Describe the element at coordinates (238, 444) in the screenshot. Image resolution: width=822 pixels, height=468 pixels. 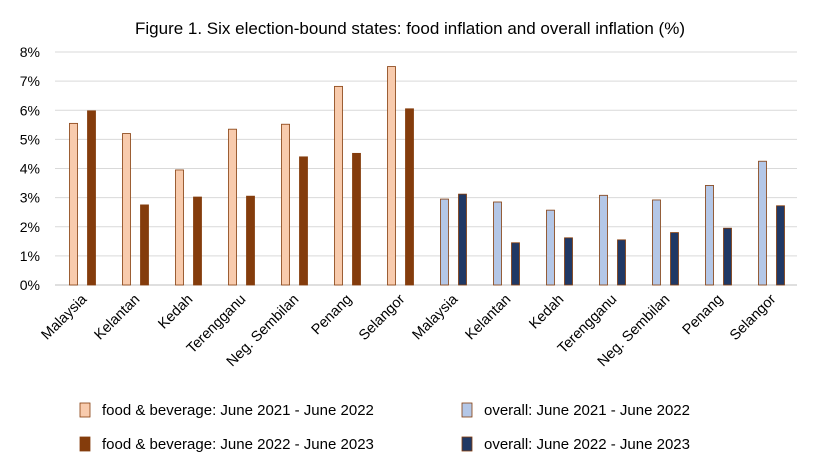
I see `legend-label: food & beverage: June 2022 - June 2023` at that location.